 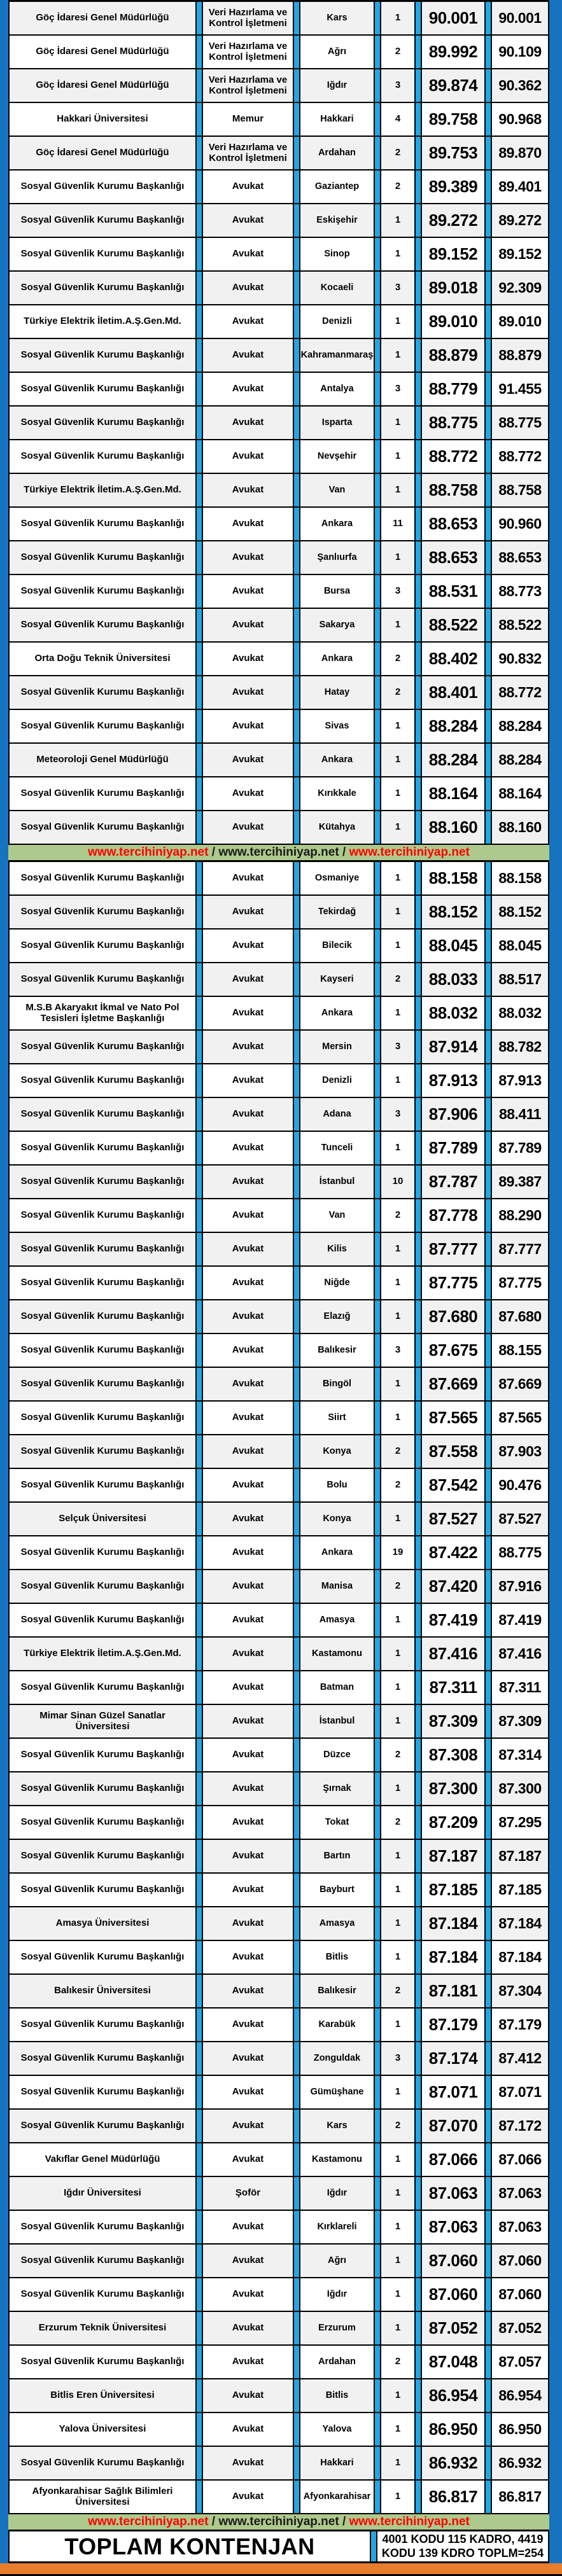 What do you see at coordinates (337, 153) in the screenshot?
I see `city-cell: Ardahan` at bounding box center [337, 153].